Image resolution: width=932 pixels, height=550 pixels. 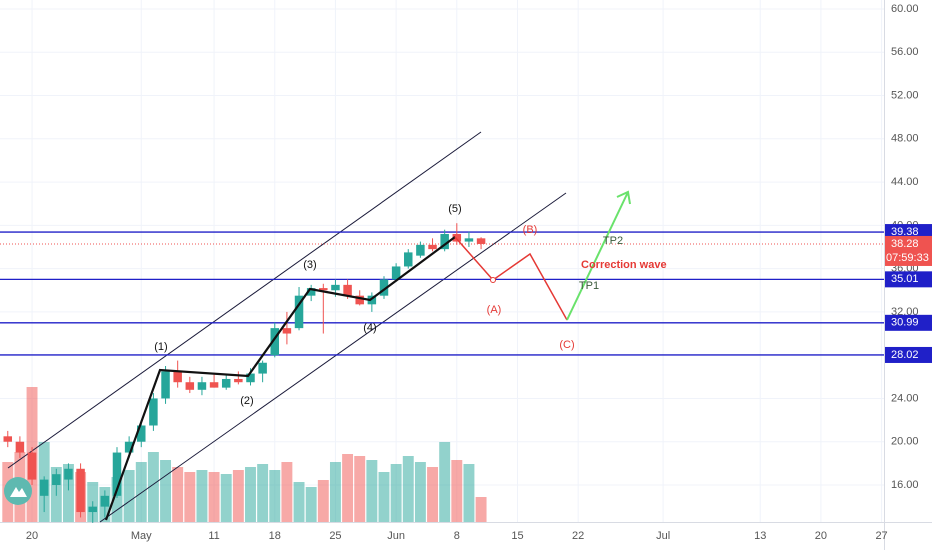 I want to click on annotation: (4), so click(x=369, y=328).